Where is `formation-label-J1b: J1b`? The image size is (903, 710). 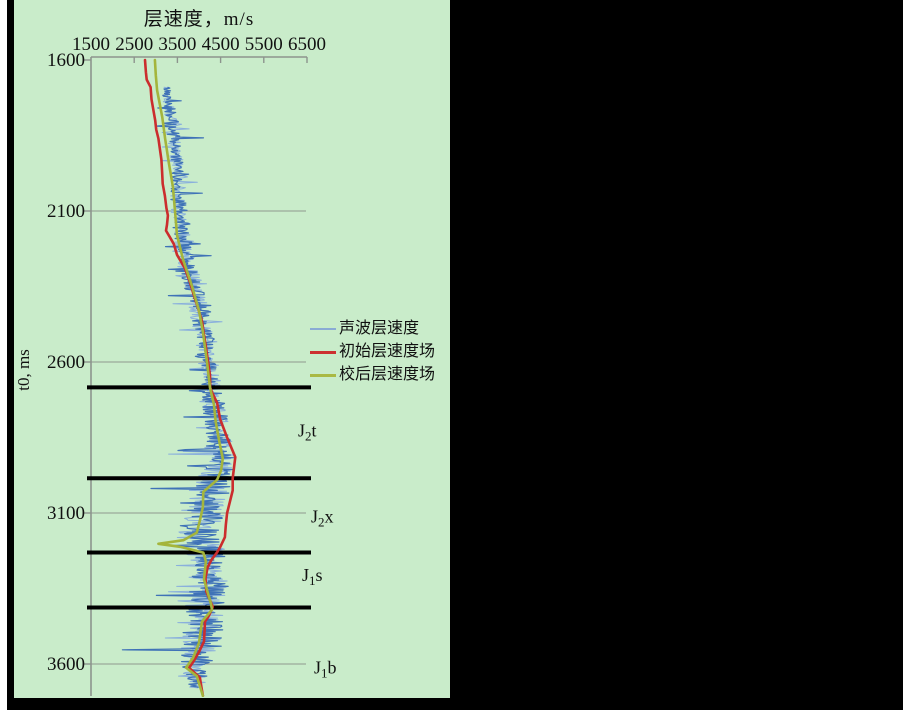
formation-label-J1b: J1b is located at coordinates (325, 668).